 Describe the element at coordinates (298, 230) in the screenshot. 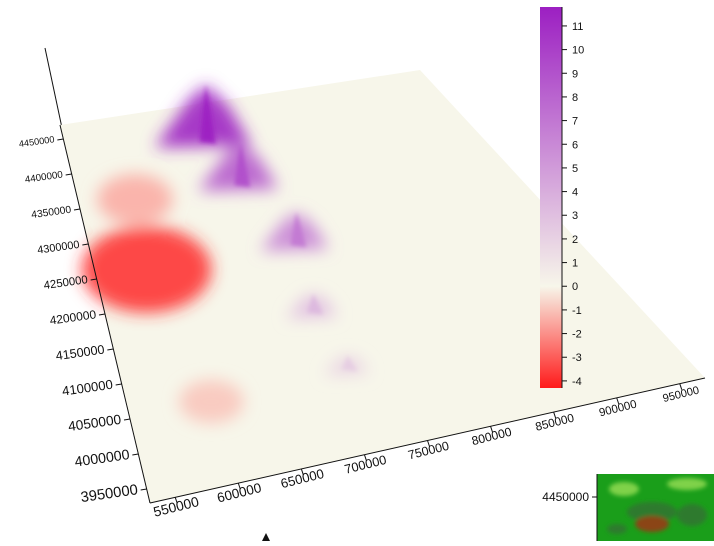

I see `ridge-ridge-mid` at that location.